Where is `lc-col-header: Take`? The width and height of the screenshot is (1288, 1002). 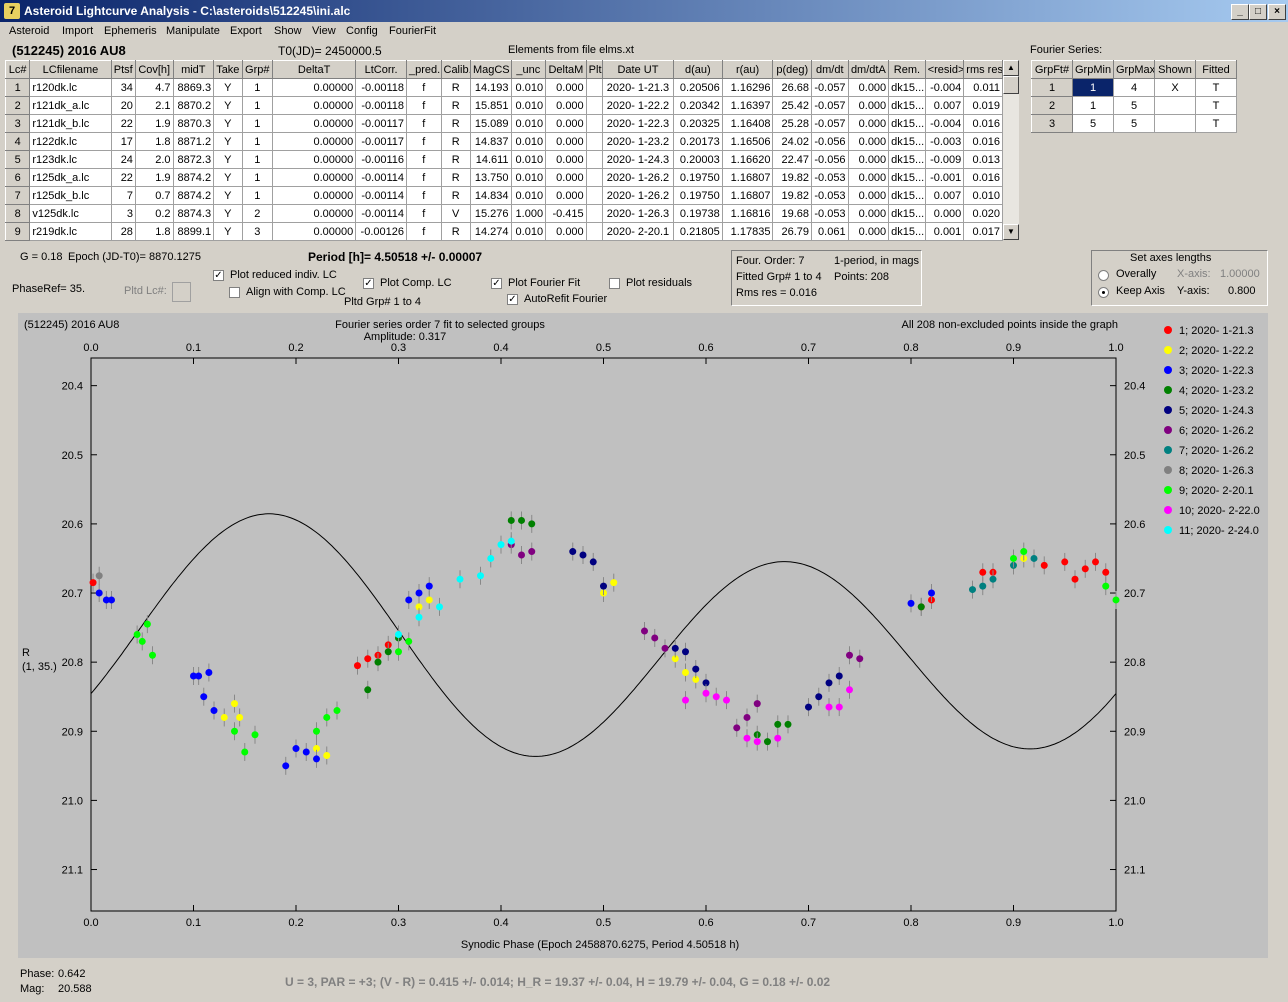 lc-col-header: Take is located at coordinates (228, 69).